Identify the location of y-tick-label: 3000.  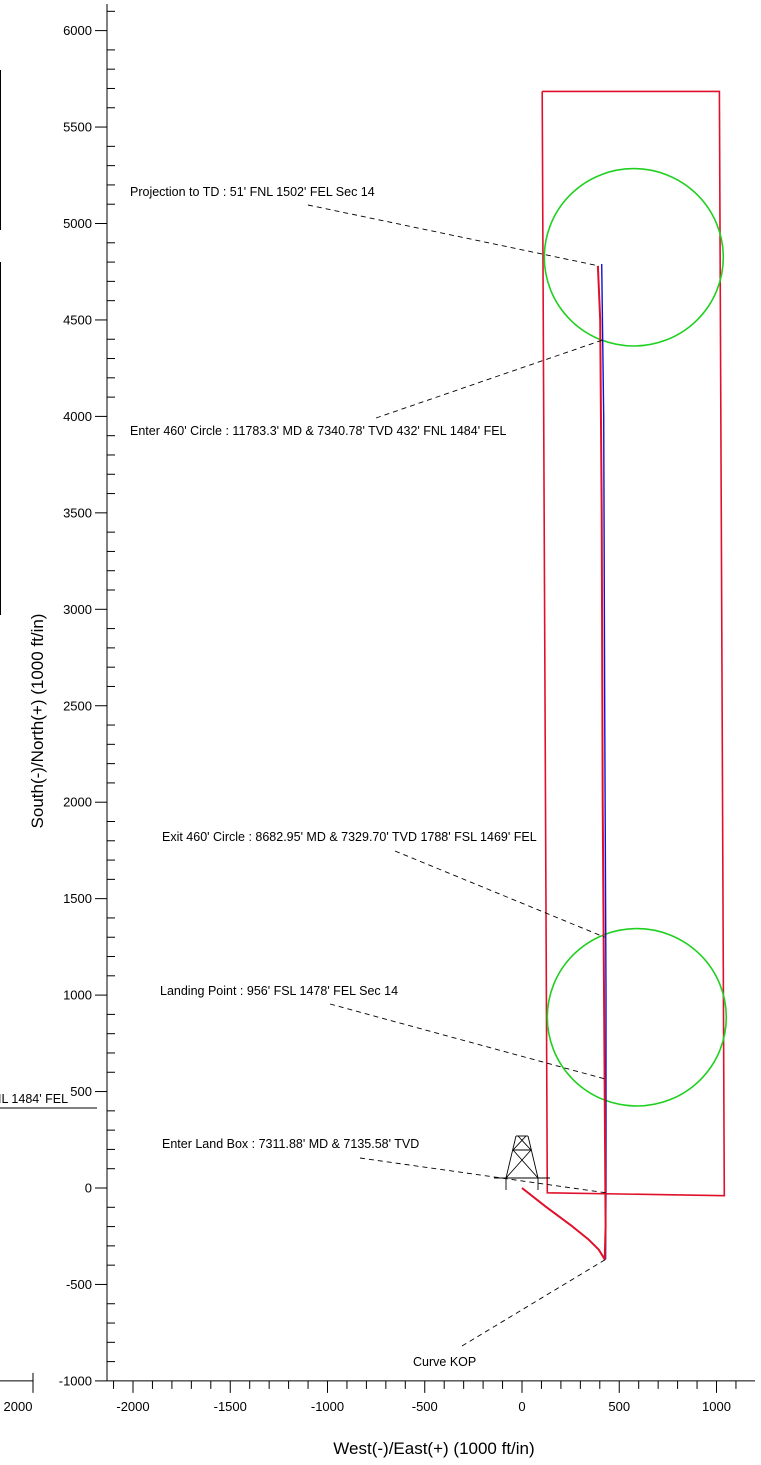
(77, 609).